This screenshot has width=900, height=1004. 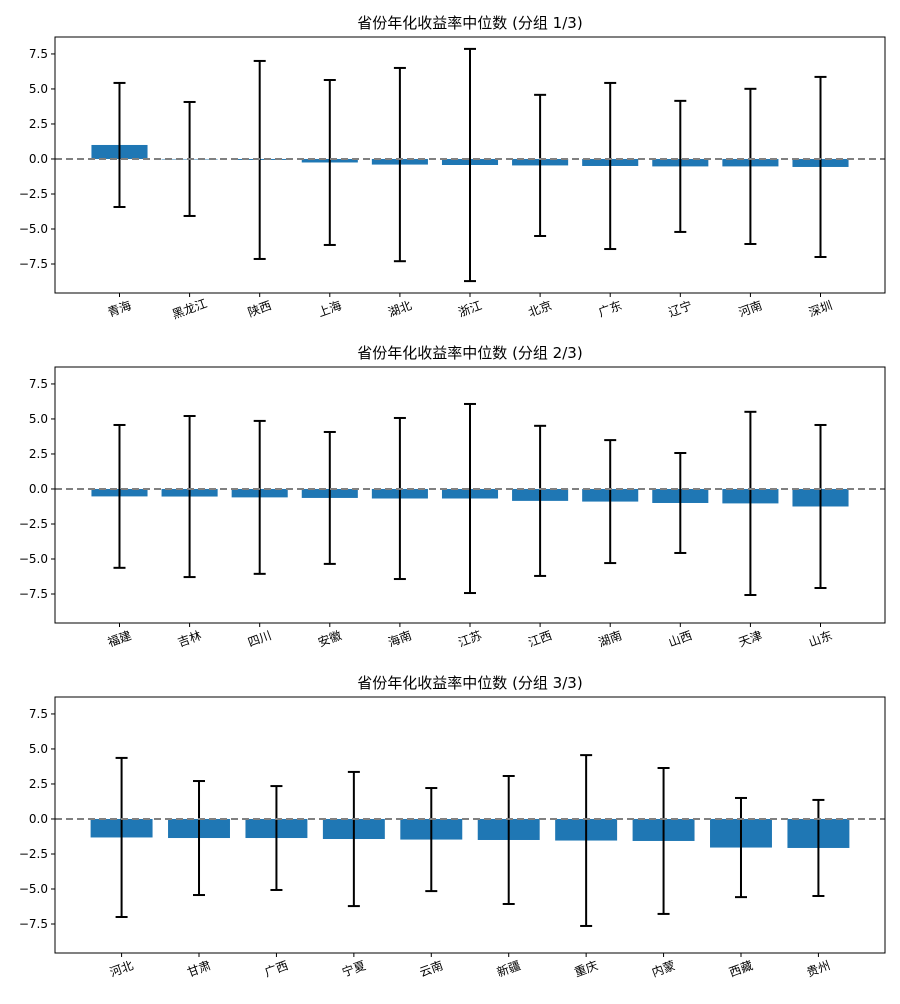 What do you see at coordinates (400, 308) in the screenshot?
I see `x-tick-label: 湖北` at bounding box center [400, 308].